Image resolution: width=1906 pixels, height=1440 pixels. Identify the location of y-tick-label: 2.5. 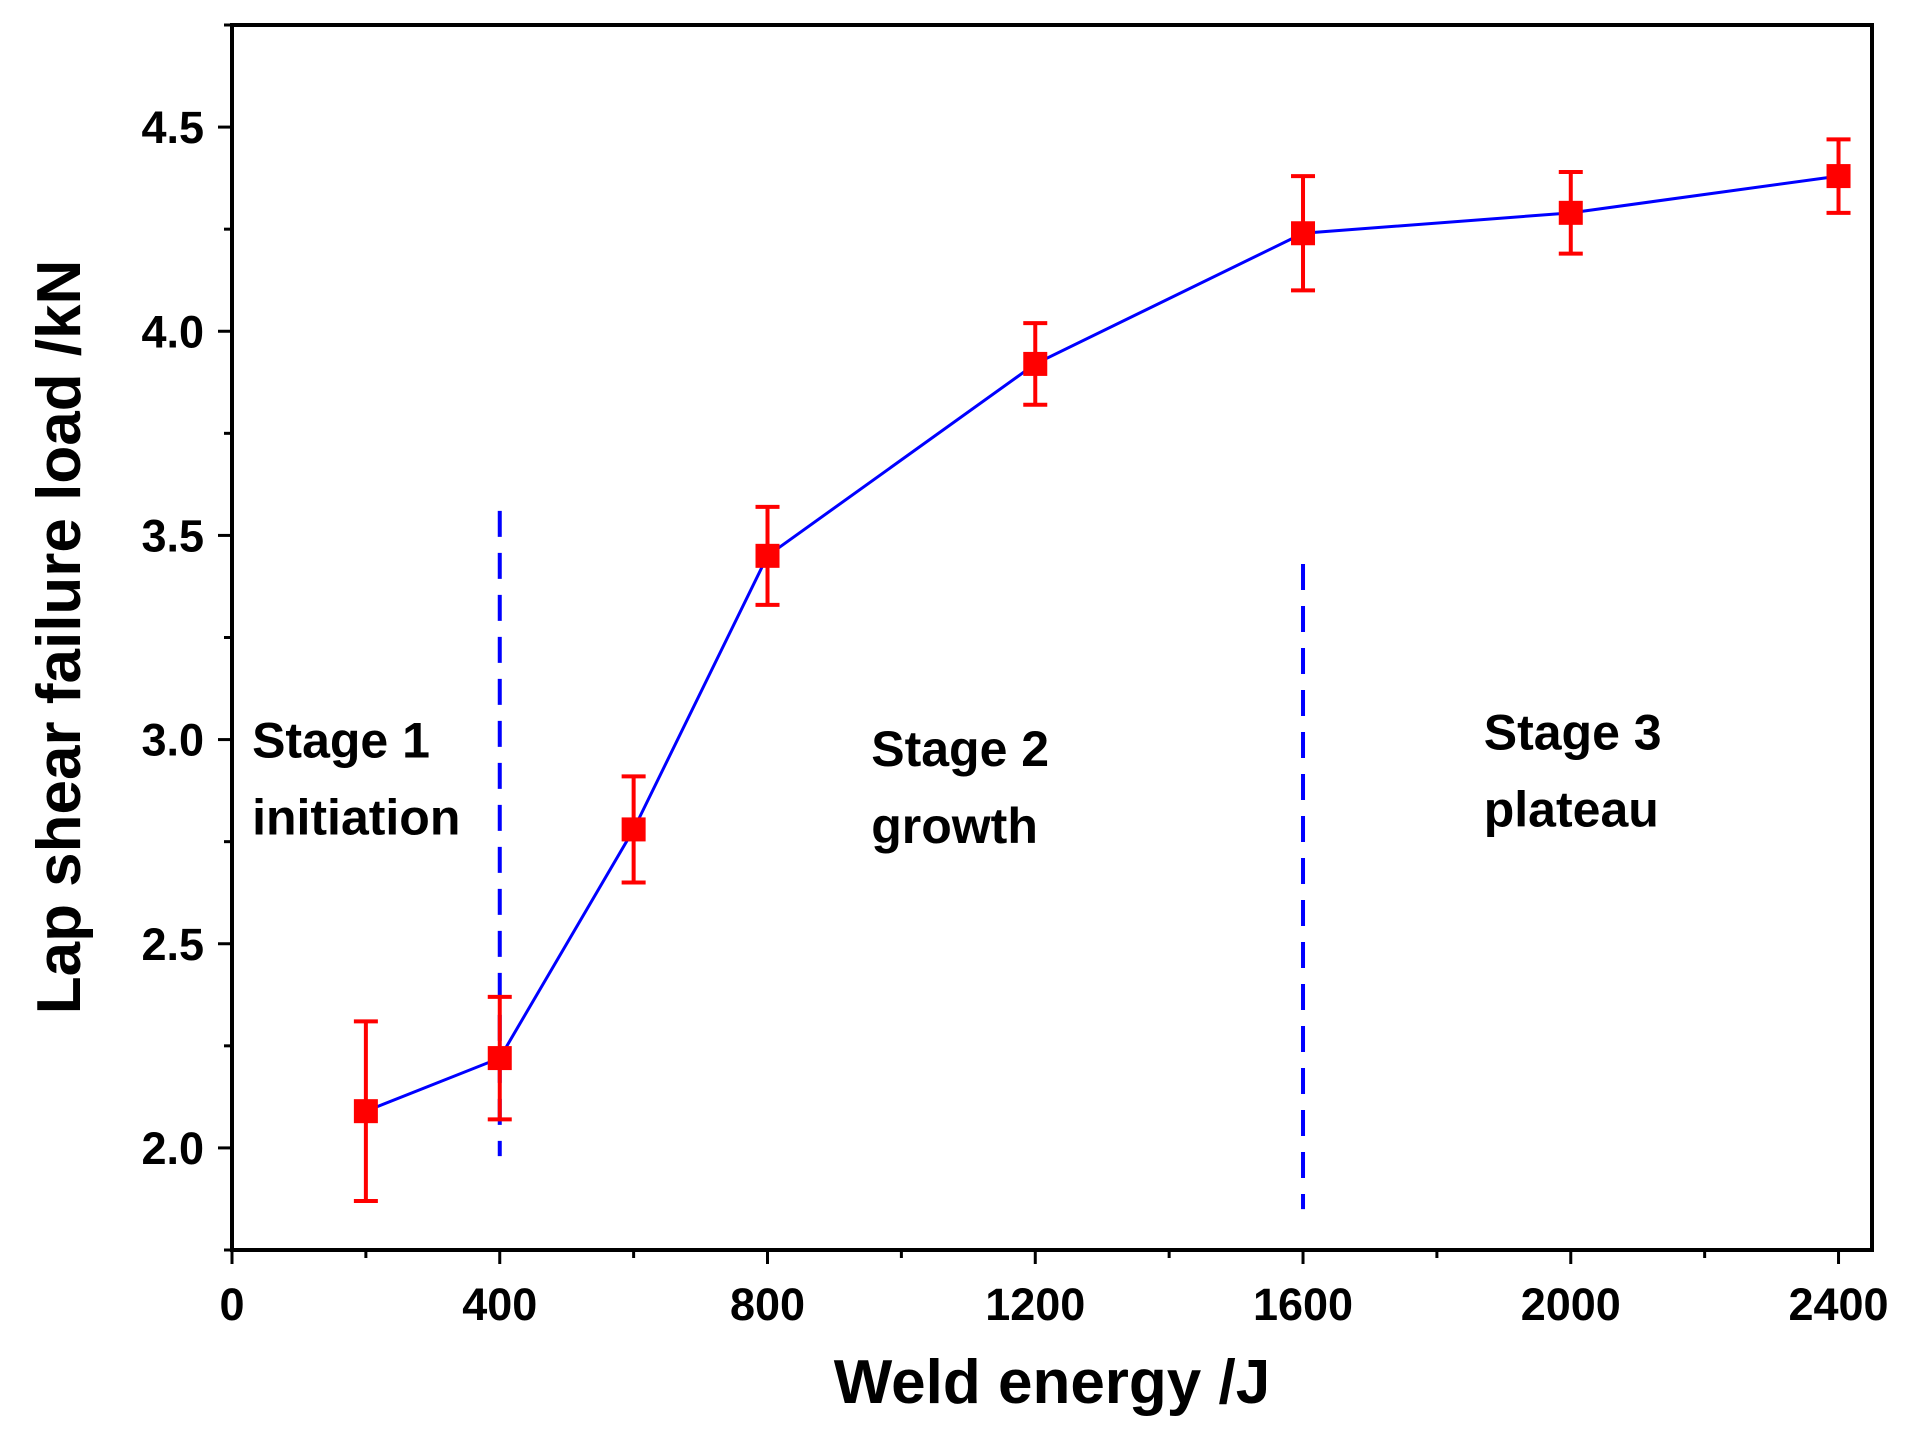
(172, 944).